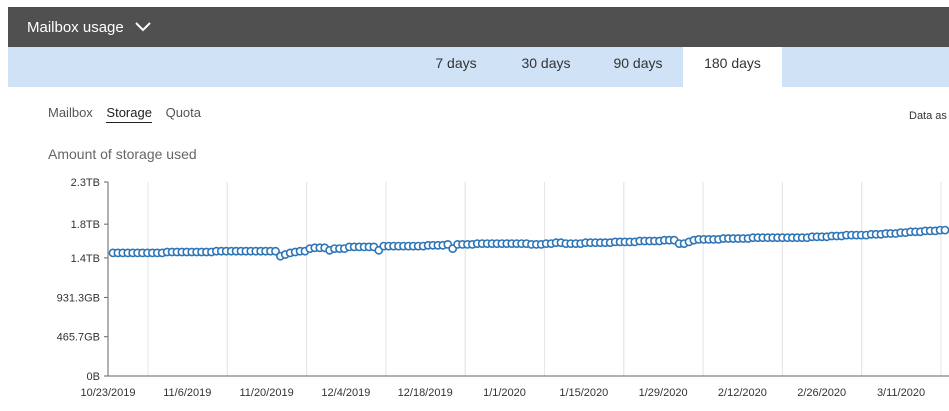 The width and height of the screenshot is (949, 411). What do you see at coordinates (928, 116) in the screenshot?
I see `data-as-of-label: Data as` at bounding box center [928, 116].